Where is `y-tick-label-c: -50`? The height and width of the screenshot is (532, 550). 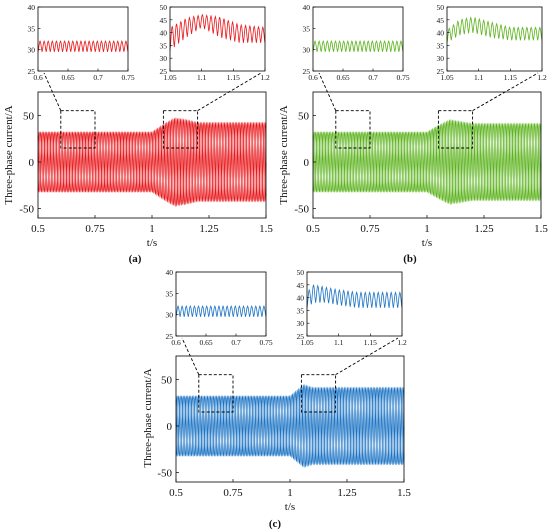
y-tick-label-c: -50 is located at coordinates (164, 474).